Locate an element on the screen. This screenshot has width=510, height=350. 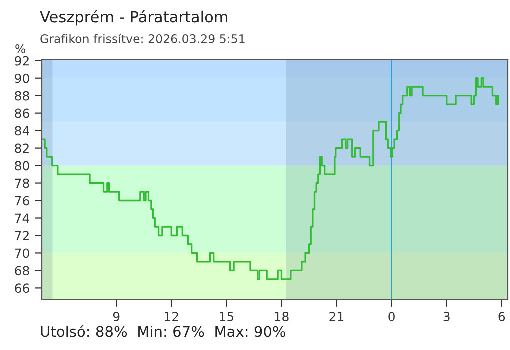
y-tick-label: 66 is located at coordinates (22, 289).